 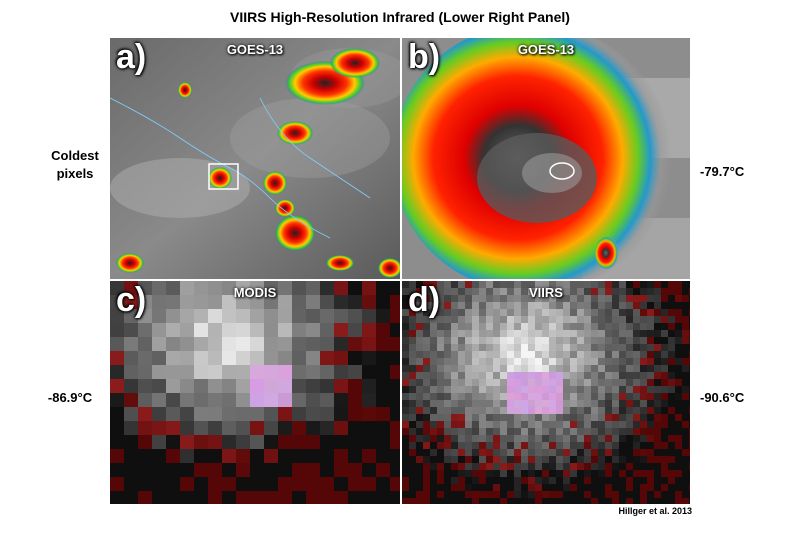 What do you see at coordinates (655, 511) in the screenshot?
I see `credit-text: Hillger et al. 2013` at bounding box center [655, 511].